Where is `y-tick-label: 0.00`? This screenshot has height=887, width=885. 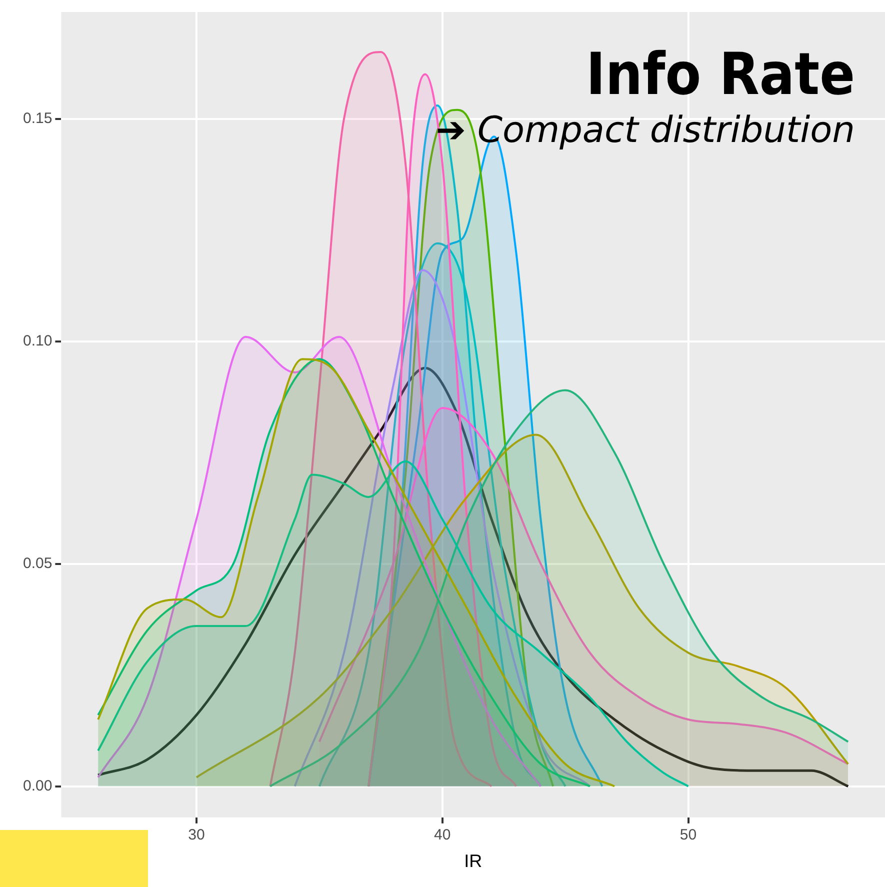
y-tick-label: 0.00 is located at coordinates (37, 785).